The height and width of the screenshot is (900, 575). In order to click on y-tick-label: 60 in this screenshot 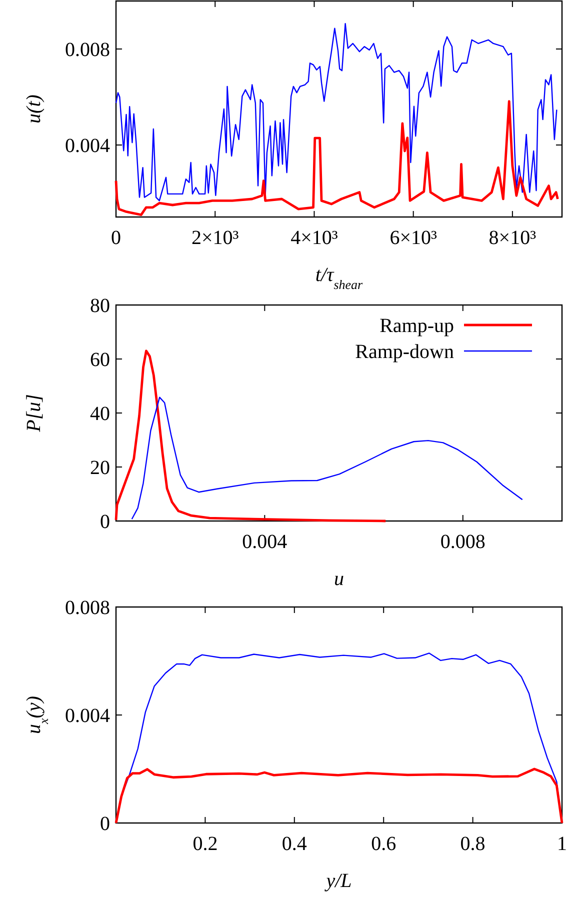, I will do `click(100, 360)`.